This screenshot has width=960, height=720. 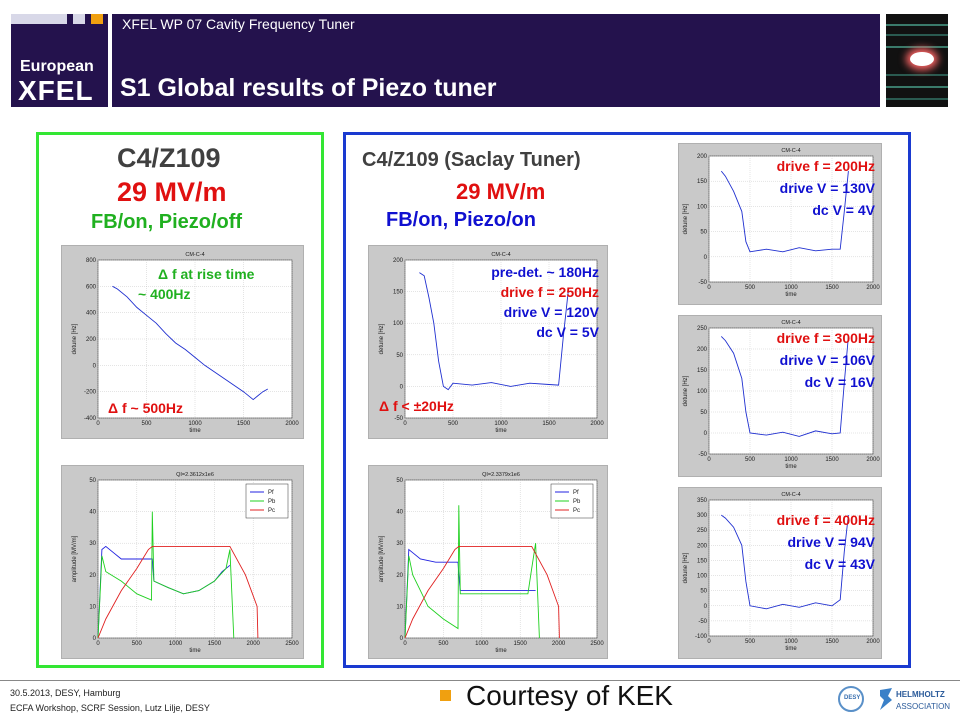 What do you see at coordinates (843, 210) in the screenshot?
I see `side-200hz-dc-v: dc V = 4V` at bounding box center [843, 210].